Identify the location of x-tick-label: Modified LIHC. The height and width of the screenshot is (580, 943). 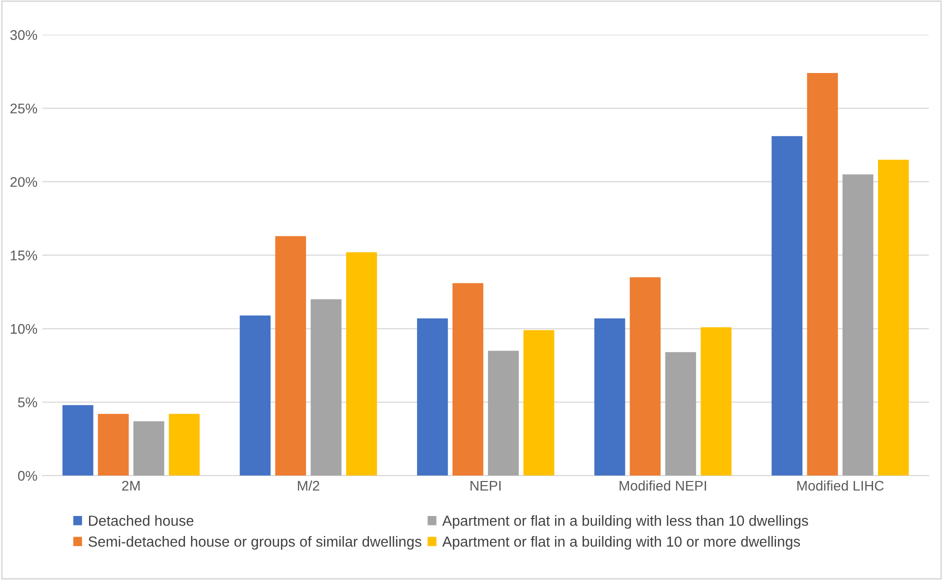
(840, 485).